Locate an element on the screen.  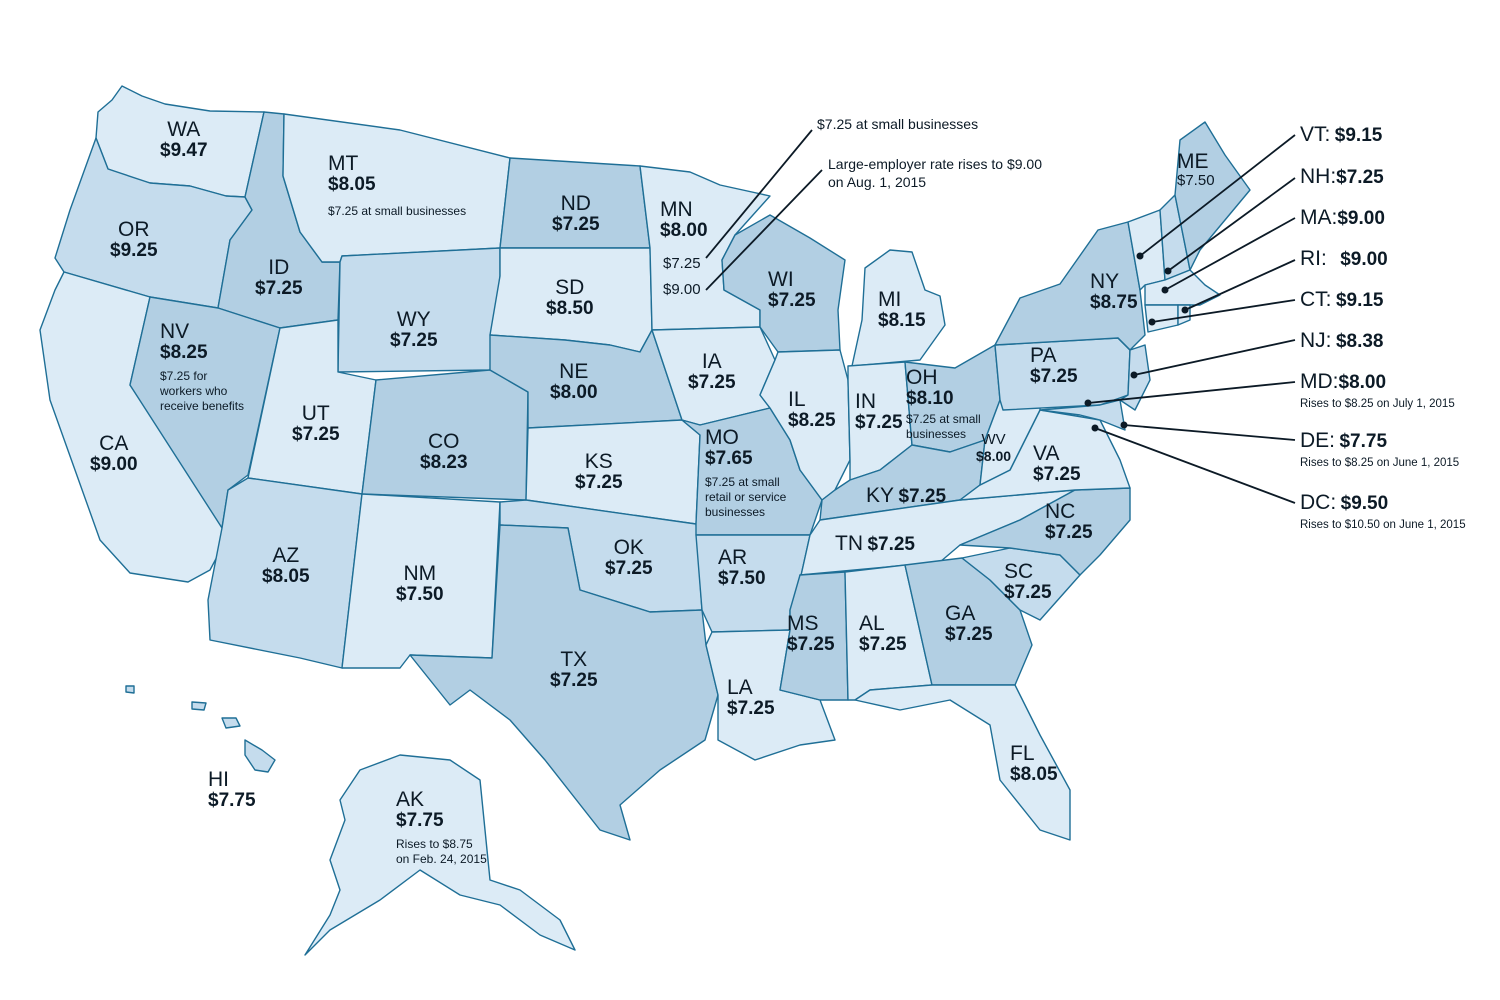
label-vt: VT: $9.15 is located at coordinates (1341, 135).